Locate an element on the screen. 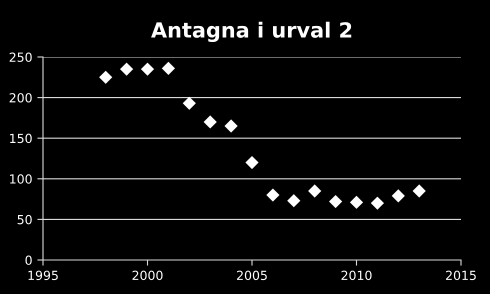 The image size is (490, 294). x-tick-label: 2005 is located at coordinates (252, 275).